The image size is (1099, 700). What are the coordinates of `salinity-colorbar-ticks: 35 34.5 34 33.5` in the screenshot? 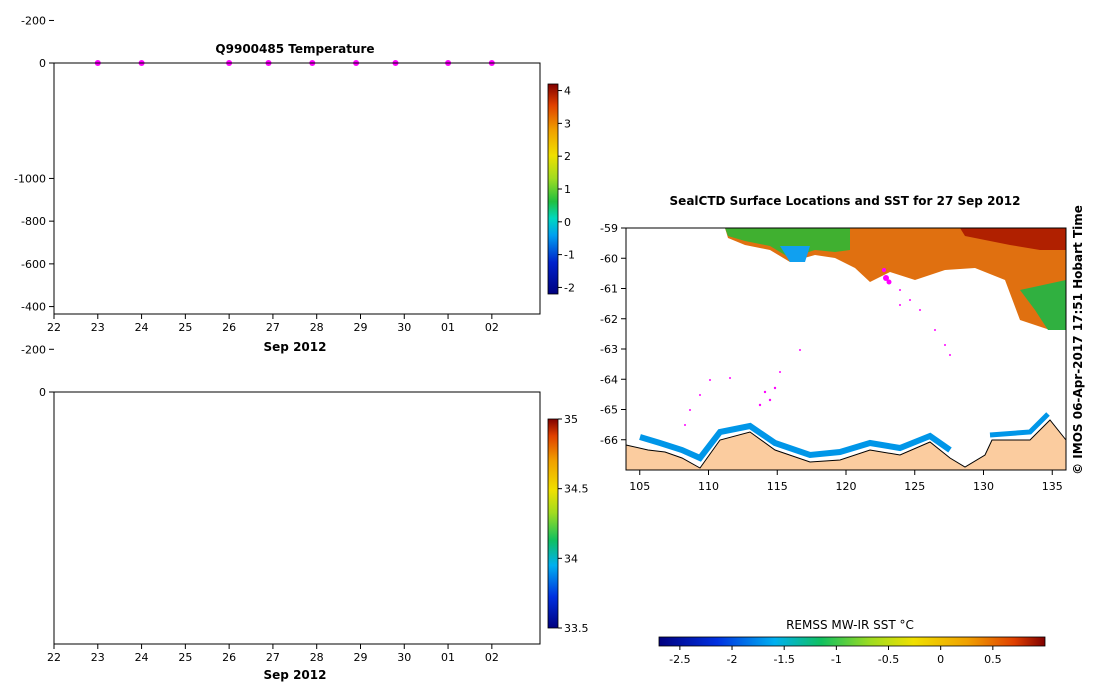 It's located at (573, 524).